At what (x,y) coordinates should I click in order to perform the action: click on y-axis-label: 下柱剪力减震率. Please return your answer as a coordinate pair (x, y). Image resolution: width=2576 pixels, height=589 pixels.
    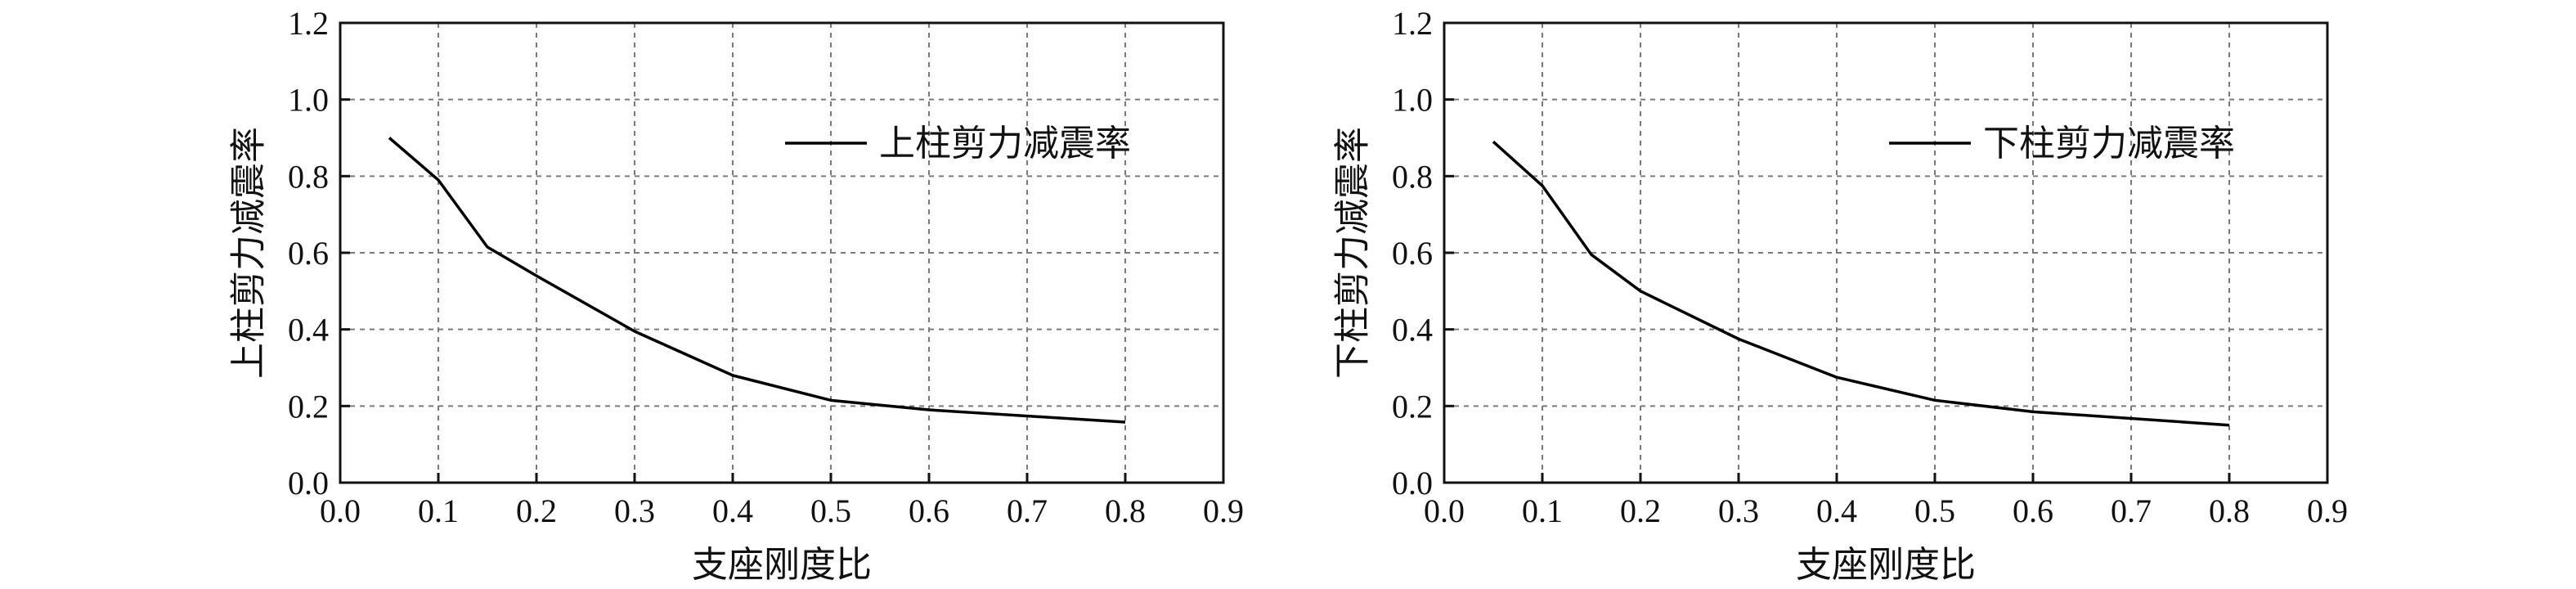
    Looking at the image, I should click on (1353, 253).